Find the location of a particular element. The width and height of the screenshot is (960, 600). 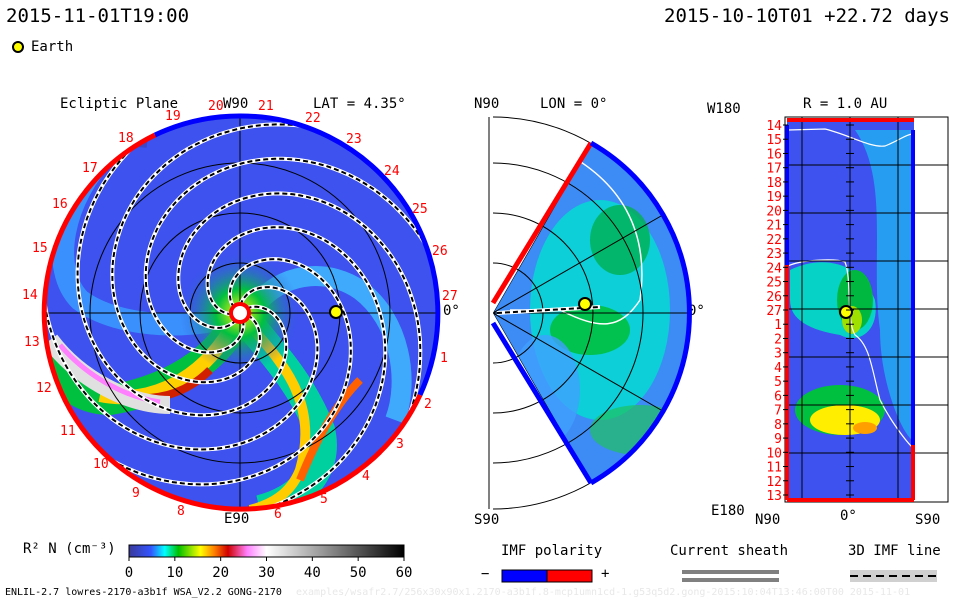

sphere-day-label: 20 is located at coordinates (774, 211).